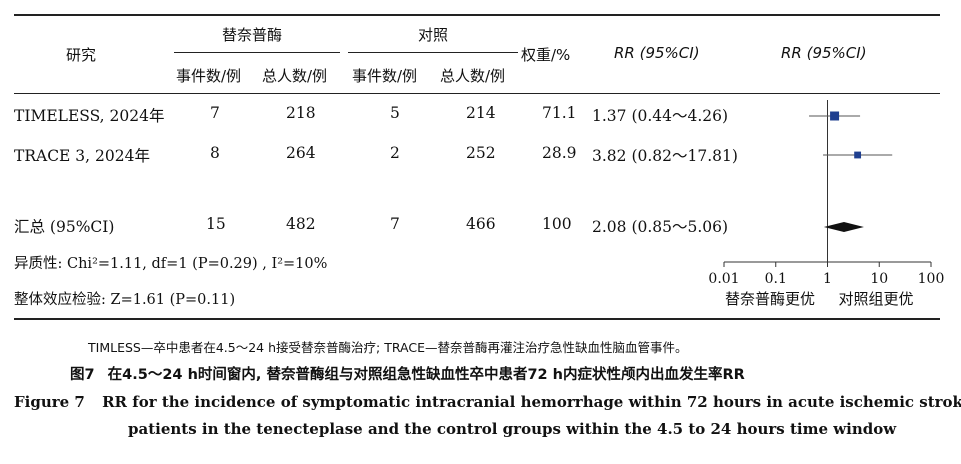 This screenshot has height=464, width=961. Describe the element at coordinates (64, 227) in the screenshot. I see `pooled-study: 汇总 (95%CI)` at that location.